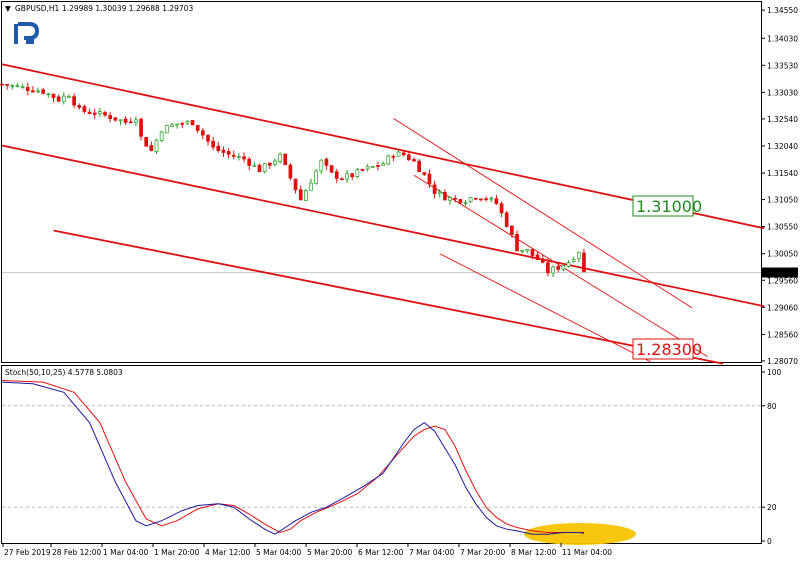 The width and height of the screenshot is (800, 562). I want to click on r-logo-icon, so click(27, 33).